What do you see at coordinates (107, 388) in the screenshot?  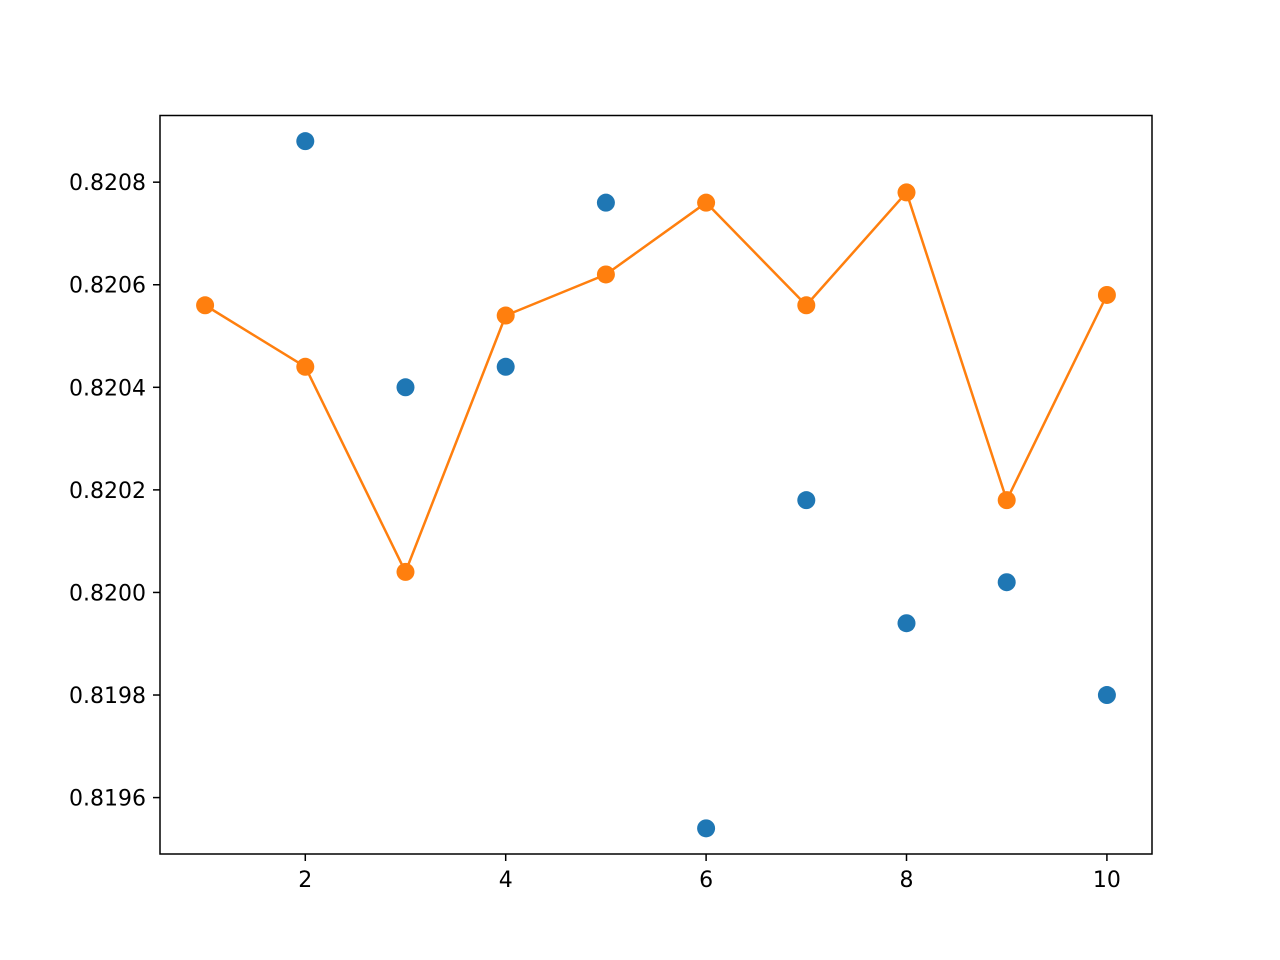 I see `y-tick-label: 0.8204` at bounding box center [107, 388].